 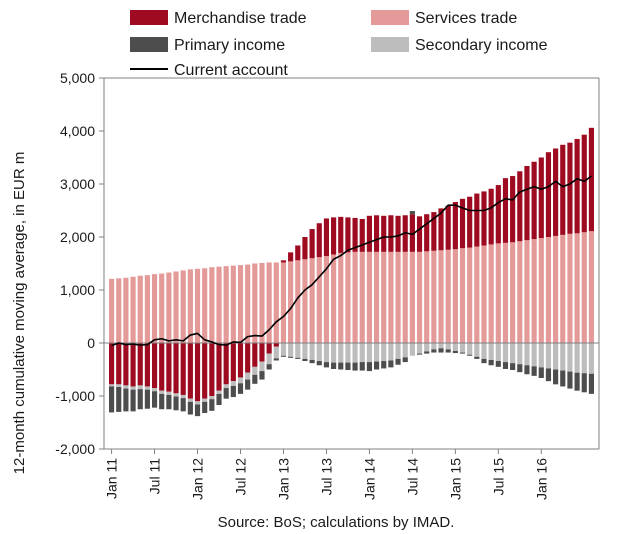 What do you see at coordinates (229, 45) in the screenshot?
I see `legend-label-primary: Primary income` at bounding box center [229, 45].